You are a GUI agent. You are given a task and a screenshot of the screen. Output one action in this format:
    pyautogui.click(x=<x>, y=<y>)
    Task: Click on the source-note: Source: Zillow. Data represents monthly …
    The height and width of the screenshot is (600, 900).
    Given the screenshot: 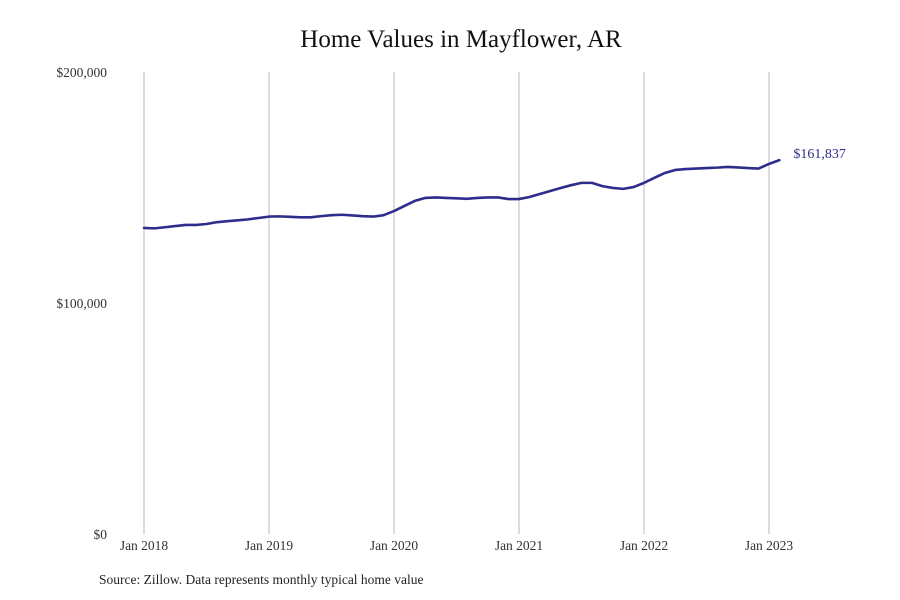 What is the action you would take?
    pyautogui.click(x=261, y=579)
    